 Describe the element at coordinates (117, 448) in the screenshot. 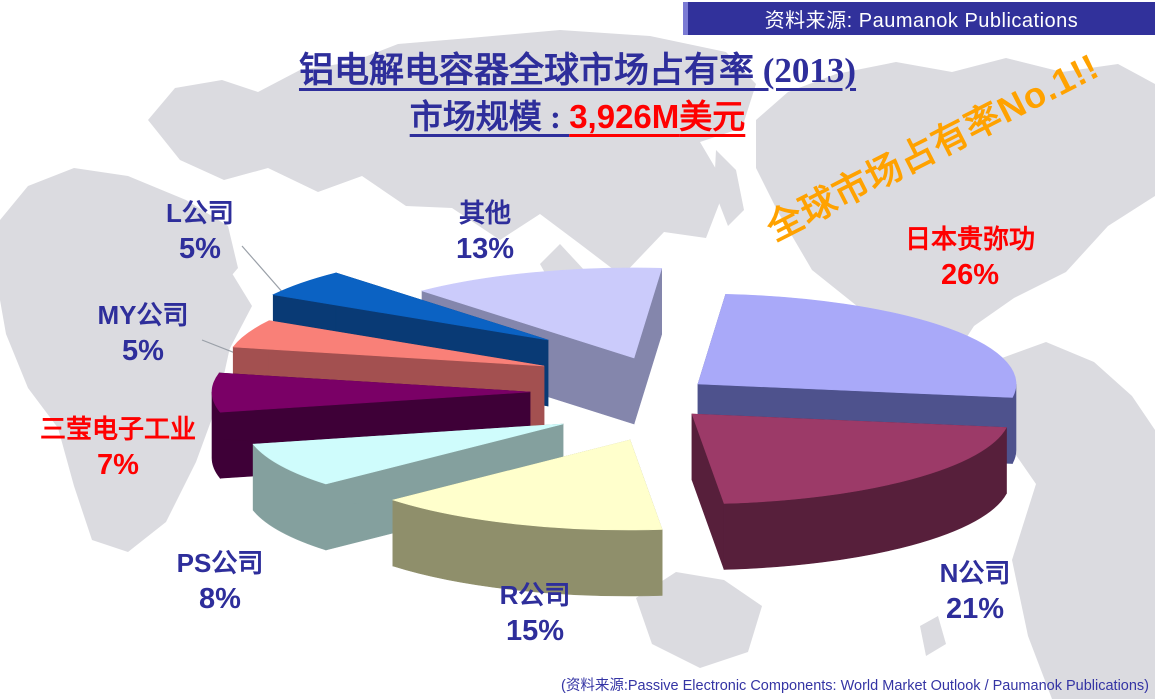

I see `slice-label-samyoung: 三莹电子工业 7%` at that location.